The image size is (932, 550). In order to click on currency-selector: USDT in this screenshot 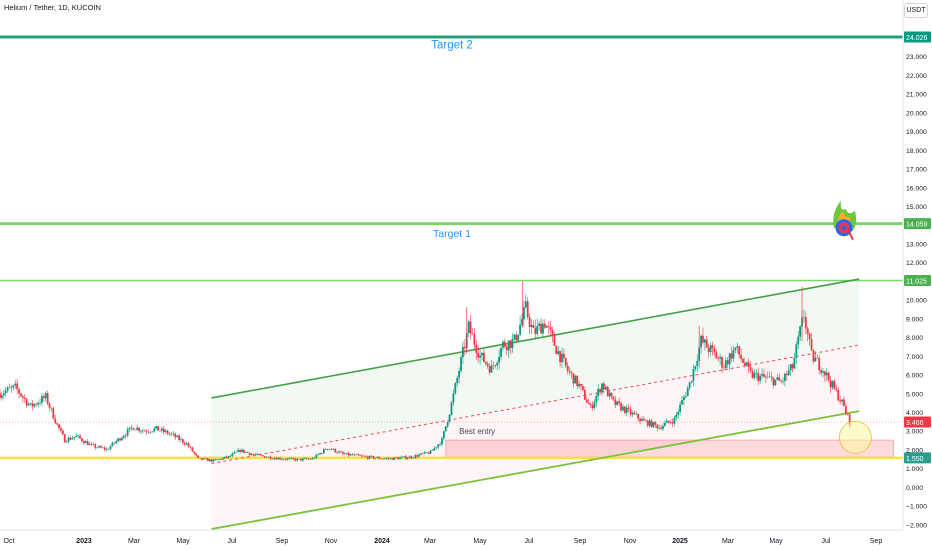, I will do `click(916, 10)`.